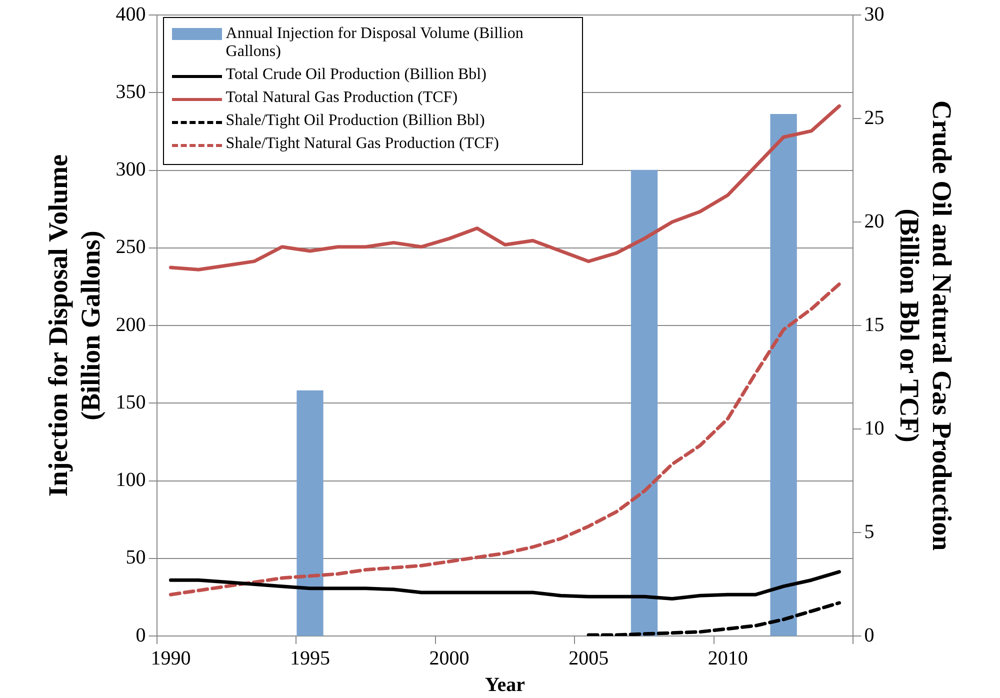 Image resolution: width=1000 pixels, height=698 pixels. Describe the element at coordinates (874, 325) in the screenshot. I see `y2-tick-label: 15` at that location.